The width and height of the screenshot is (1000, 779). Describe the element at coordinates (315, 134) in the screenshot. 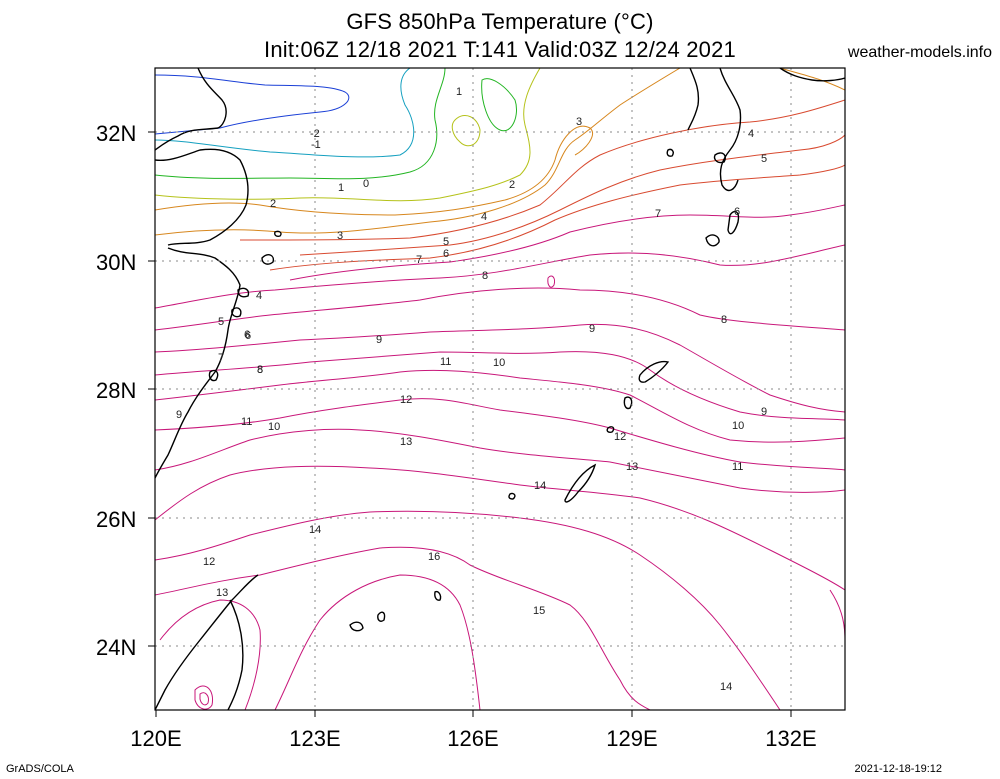

I see `contour-label: -2` at that location.